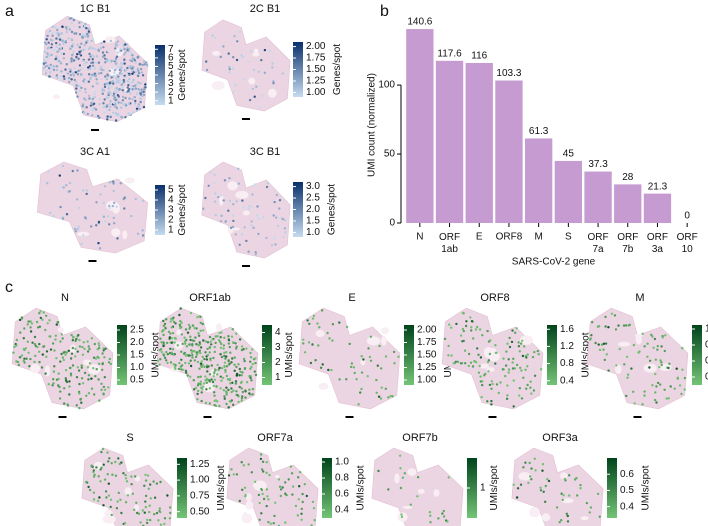 The width and height of the screenshot is (708, 526). Describe the element at coordinates (567, 346) in the screenshot. I see `colorbar-tick-label: 1.2` at that location.